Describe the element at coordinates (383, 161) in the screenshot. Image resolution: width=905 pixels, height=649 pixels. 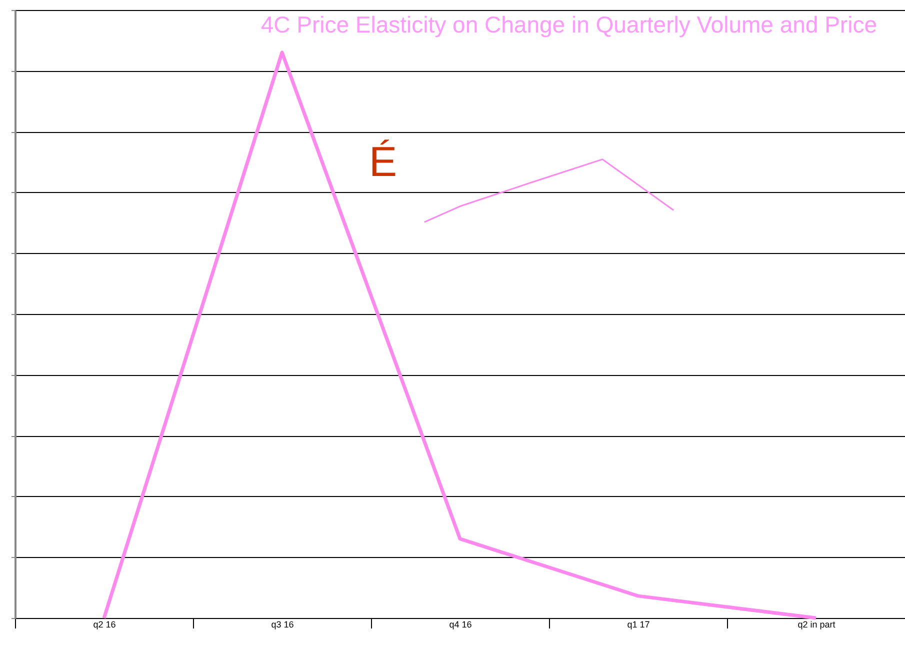
I see `annotation: É` at that location.